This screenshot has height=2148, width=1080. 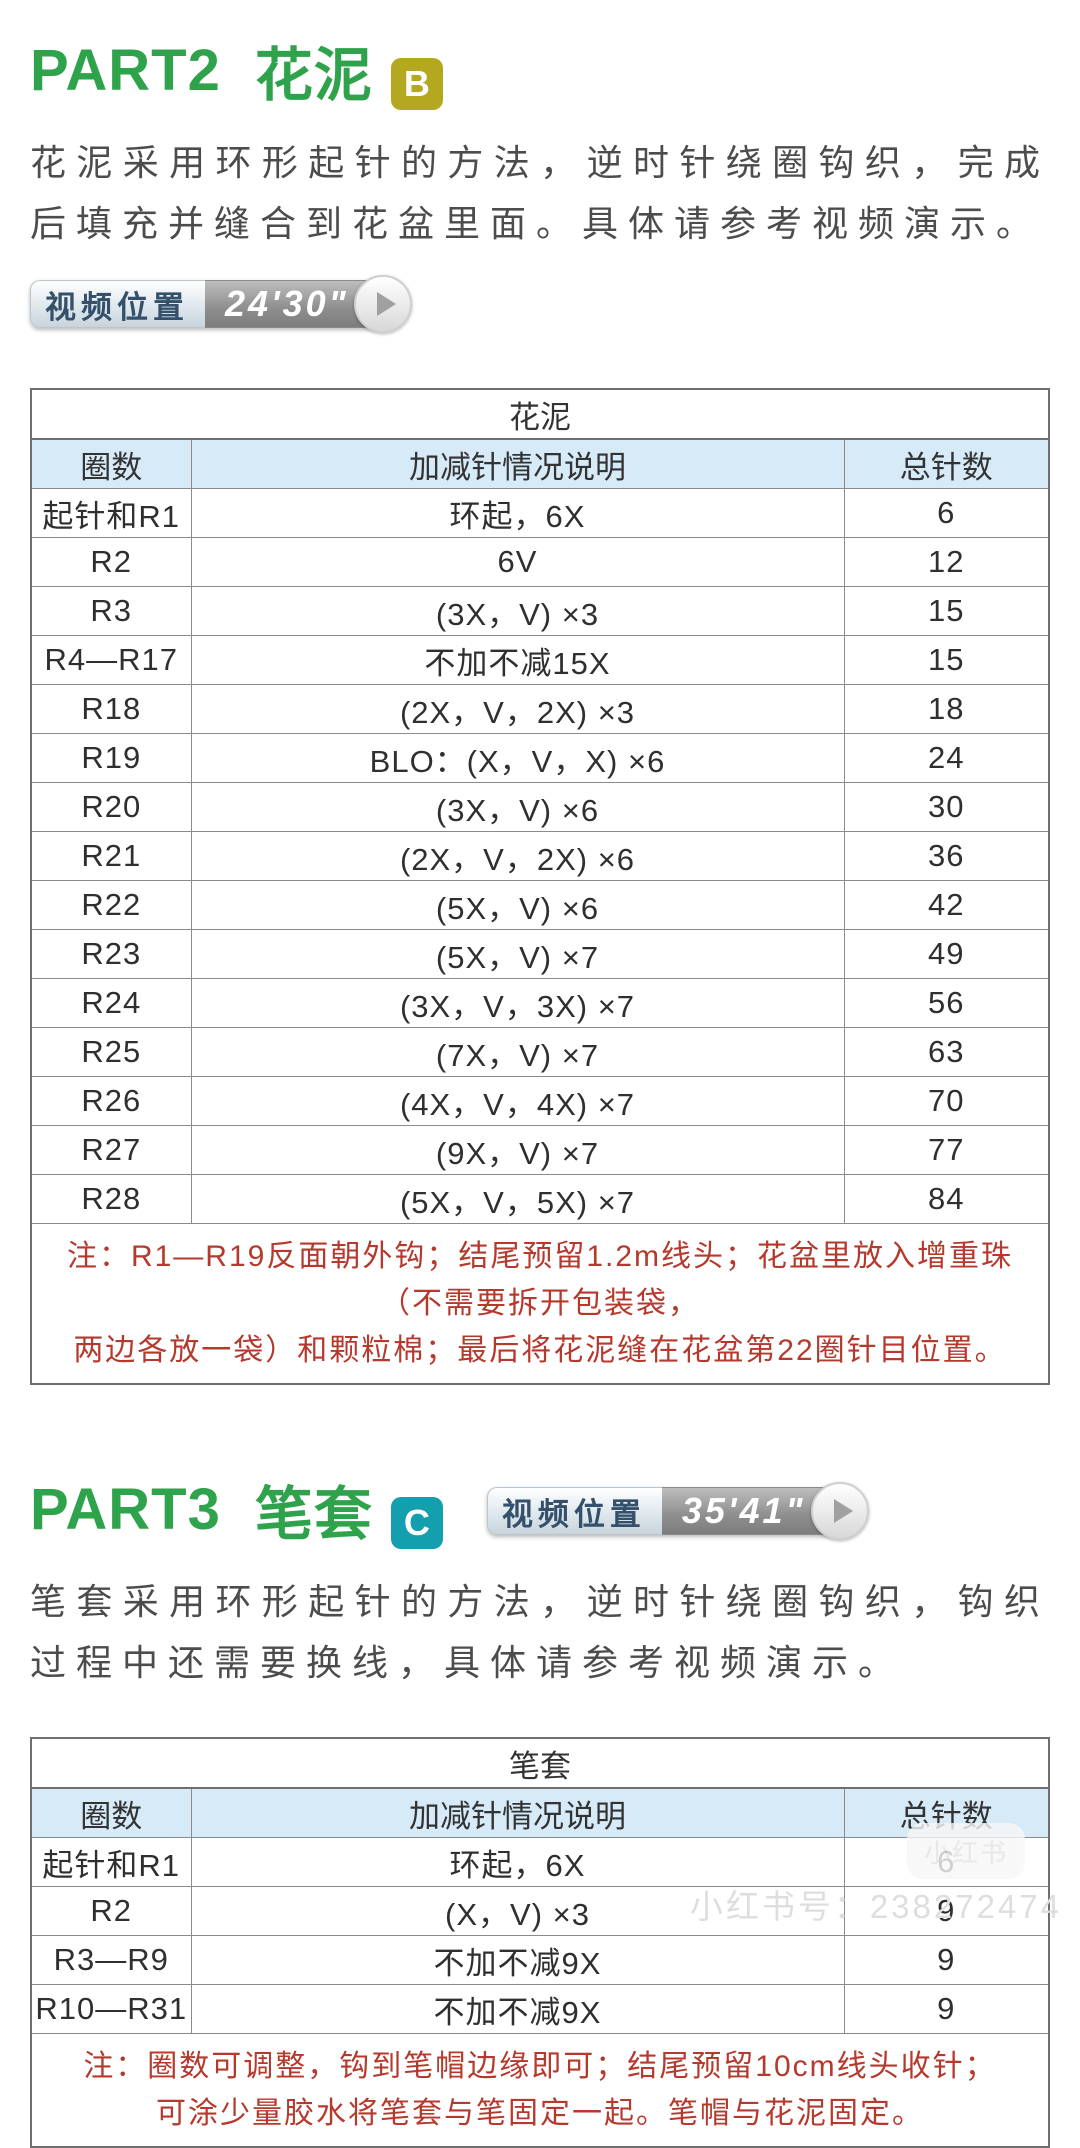 I want to click on table-cell: (4X，V，4X) ×7, so click(x=517, y=1101).